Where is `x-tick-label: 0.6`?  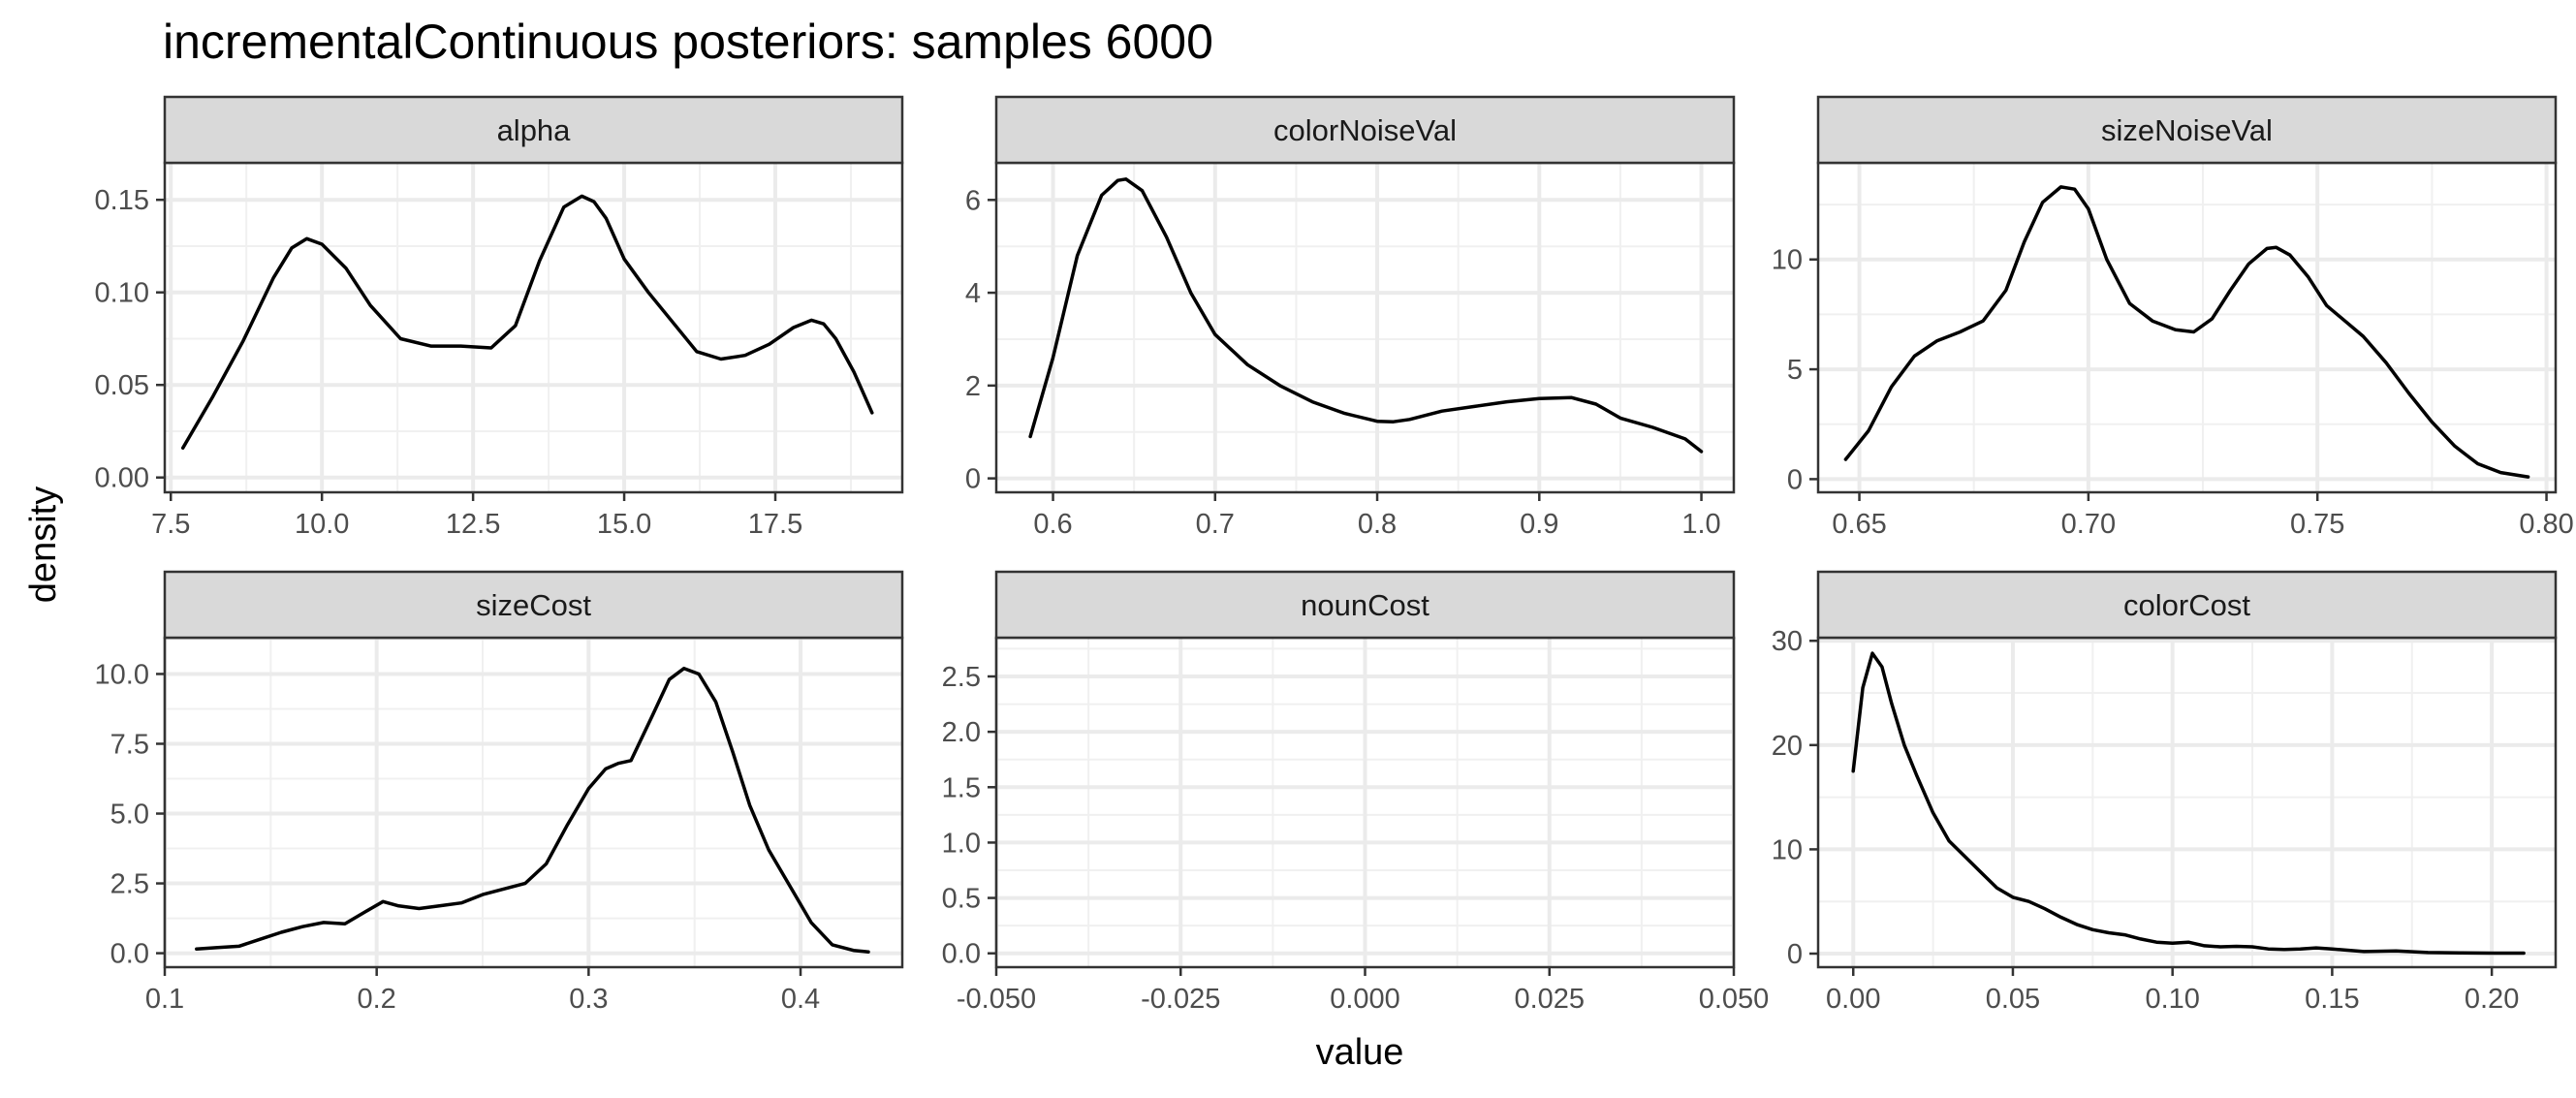
x-tick-label: 0.6 is located at coordinates (1052, 525).